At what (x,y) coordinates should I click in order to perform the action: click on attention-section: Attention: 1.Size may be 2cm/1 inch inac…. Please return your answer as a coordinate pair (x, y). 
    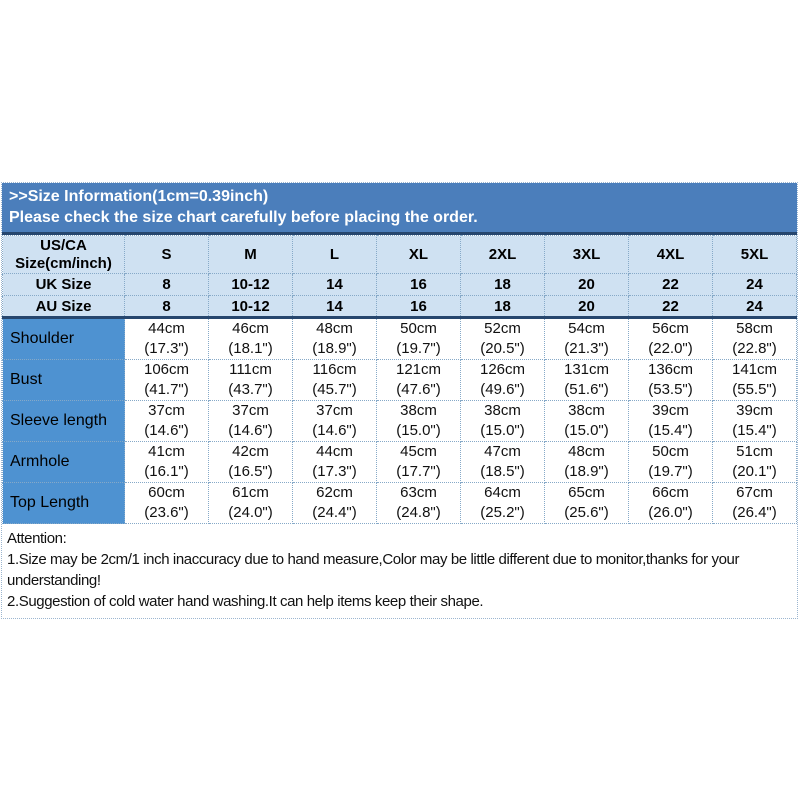
    Looking at the image, I should click on (399, 571).